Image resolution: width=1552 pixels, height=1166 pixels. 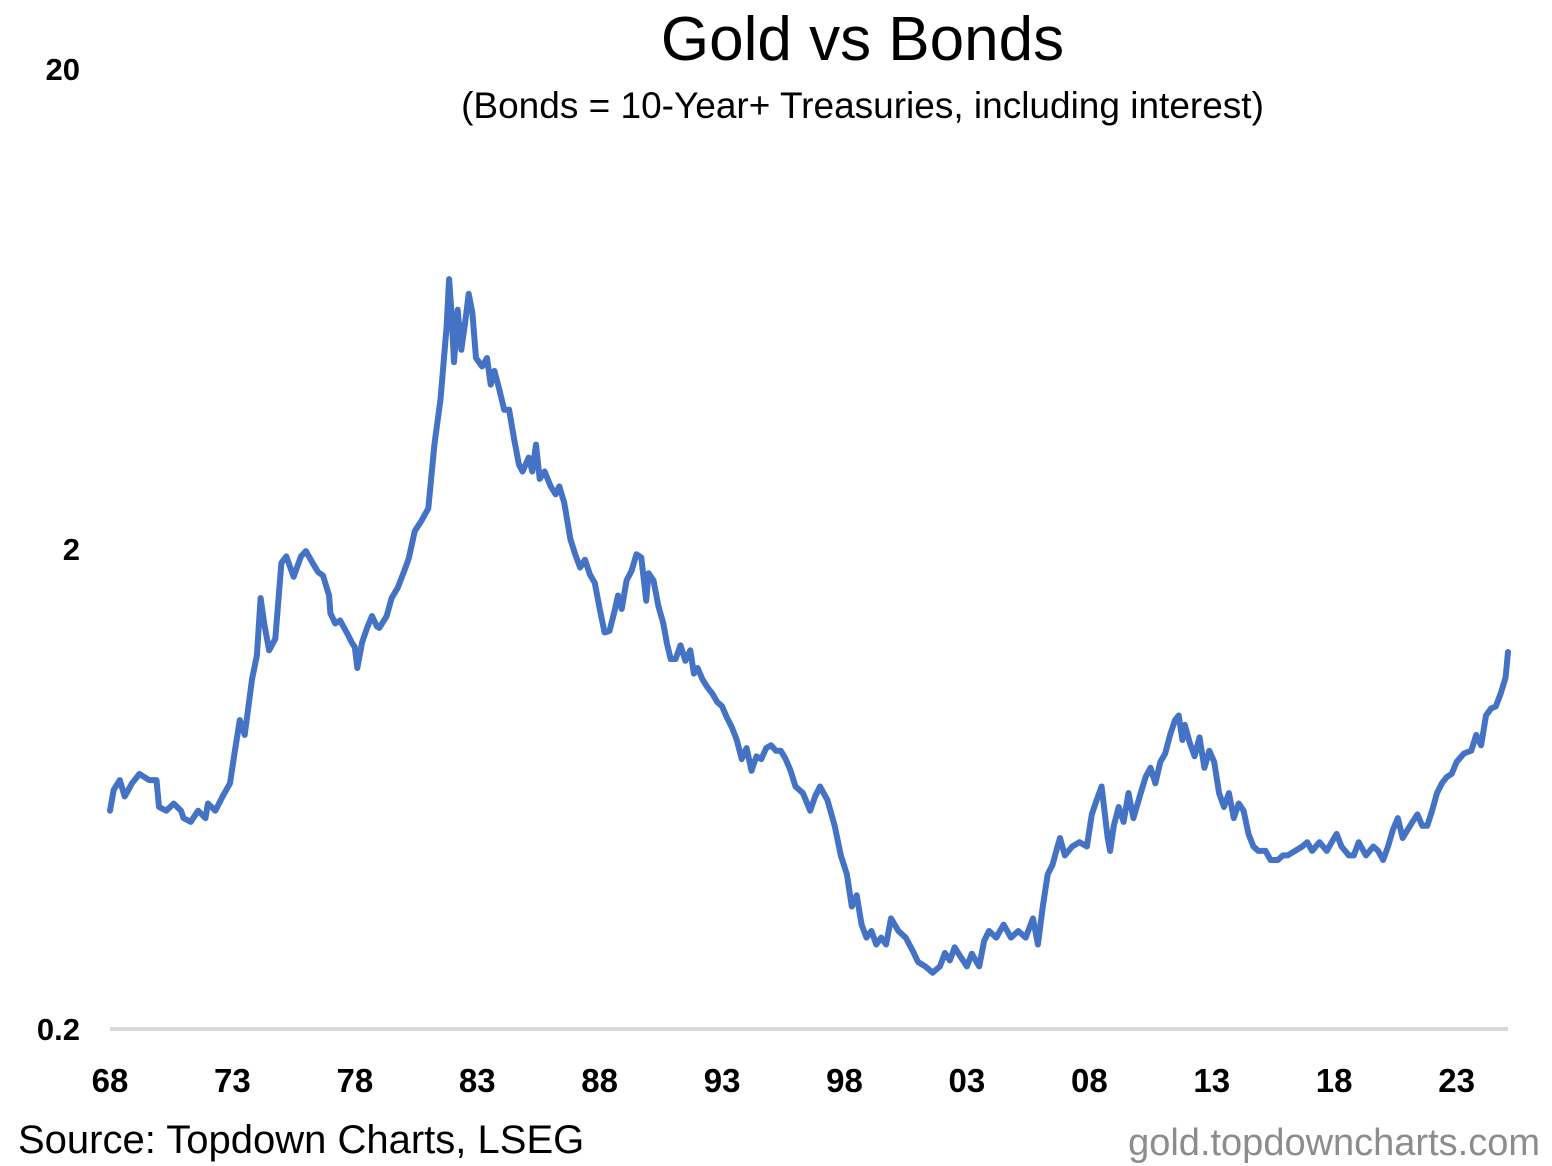 I want to click on x-tick-label: 93, so click(x=722, y=1080).